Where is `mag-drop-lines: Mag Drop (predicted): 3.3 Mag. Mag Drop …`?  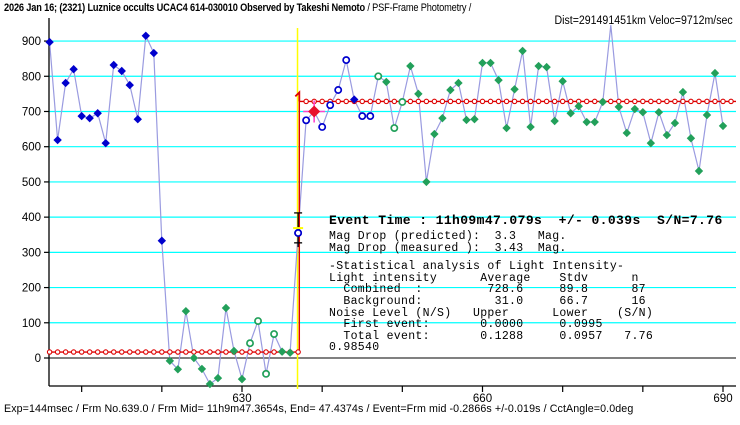
mag-drop-lines: Mag Drop (predicted): 3.3 Mag. Mag Drop … is located at coordinates (448, 242).